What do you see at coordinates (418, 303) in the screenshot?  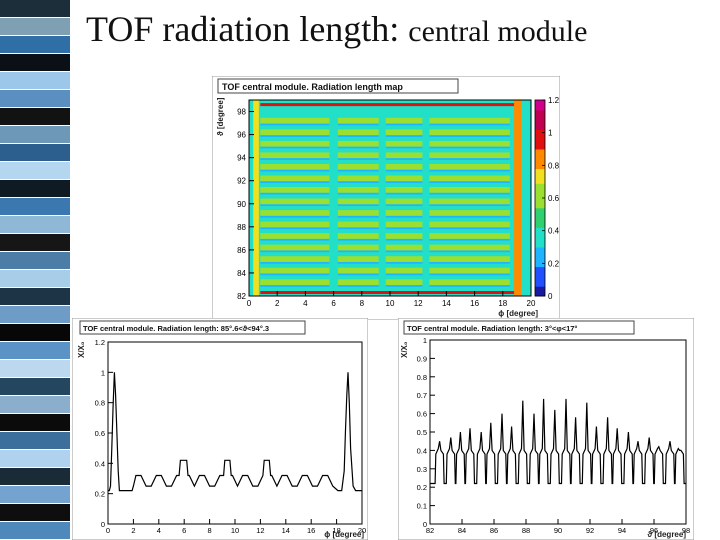 I see `heatmap-x-tick-label: 12` at bounding box center [418, 303].